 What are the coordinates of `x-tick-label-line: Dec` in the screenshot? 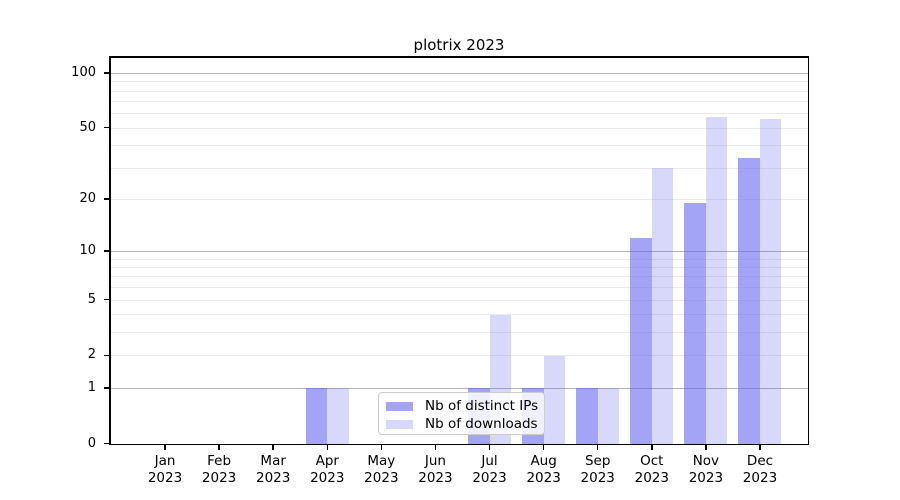 It's located at (760, 460).